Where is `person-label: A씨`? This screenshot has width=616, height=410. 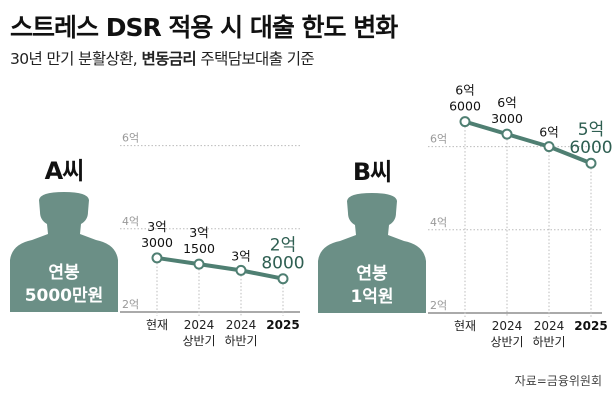 person-label: A씨 is located at coordinates (64, 171).